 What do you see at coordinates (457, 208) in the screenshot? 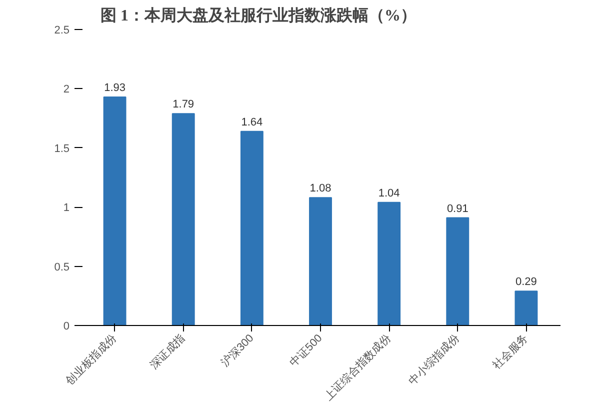
I see `data-label: 0.91` at bounding box center [457, 208].